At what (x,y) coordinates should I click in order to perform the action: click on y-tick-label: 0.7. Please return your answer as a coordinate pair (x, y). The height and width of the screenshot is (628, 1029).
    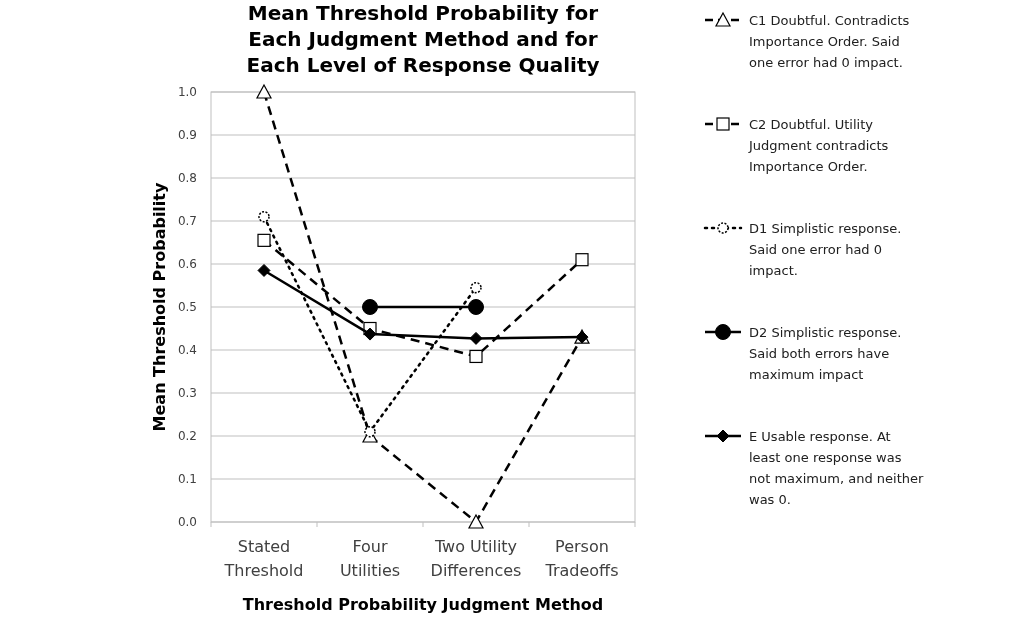
    Looking at the image, I should click on (187, 221).